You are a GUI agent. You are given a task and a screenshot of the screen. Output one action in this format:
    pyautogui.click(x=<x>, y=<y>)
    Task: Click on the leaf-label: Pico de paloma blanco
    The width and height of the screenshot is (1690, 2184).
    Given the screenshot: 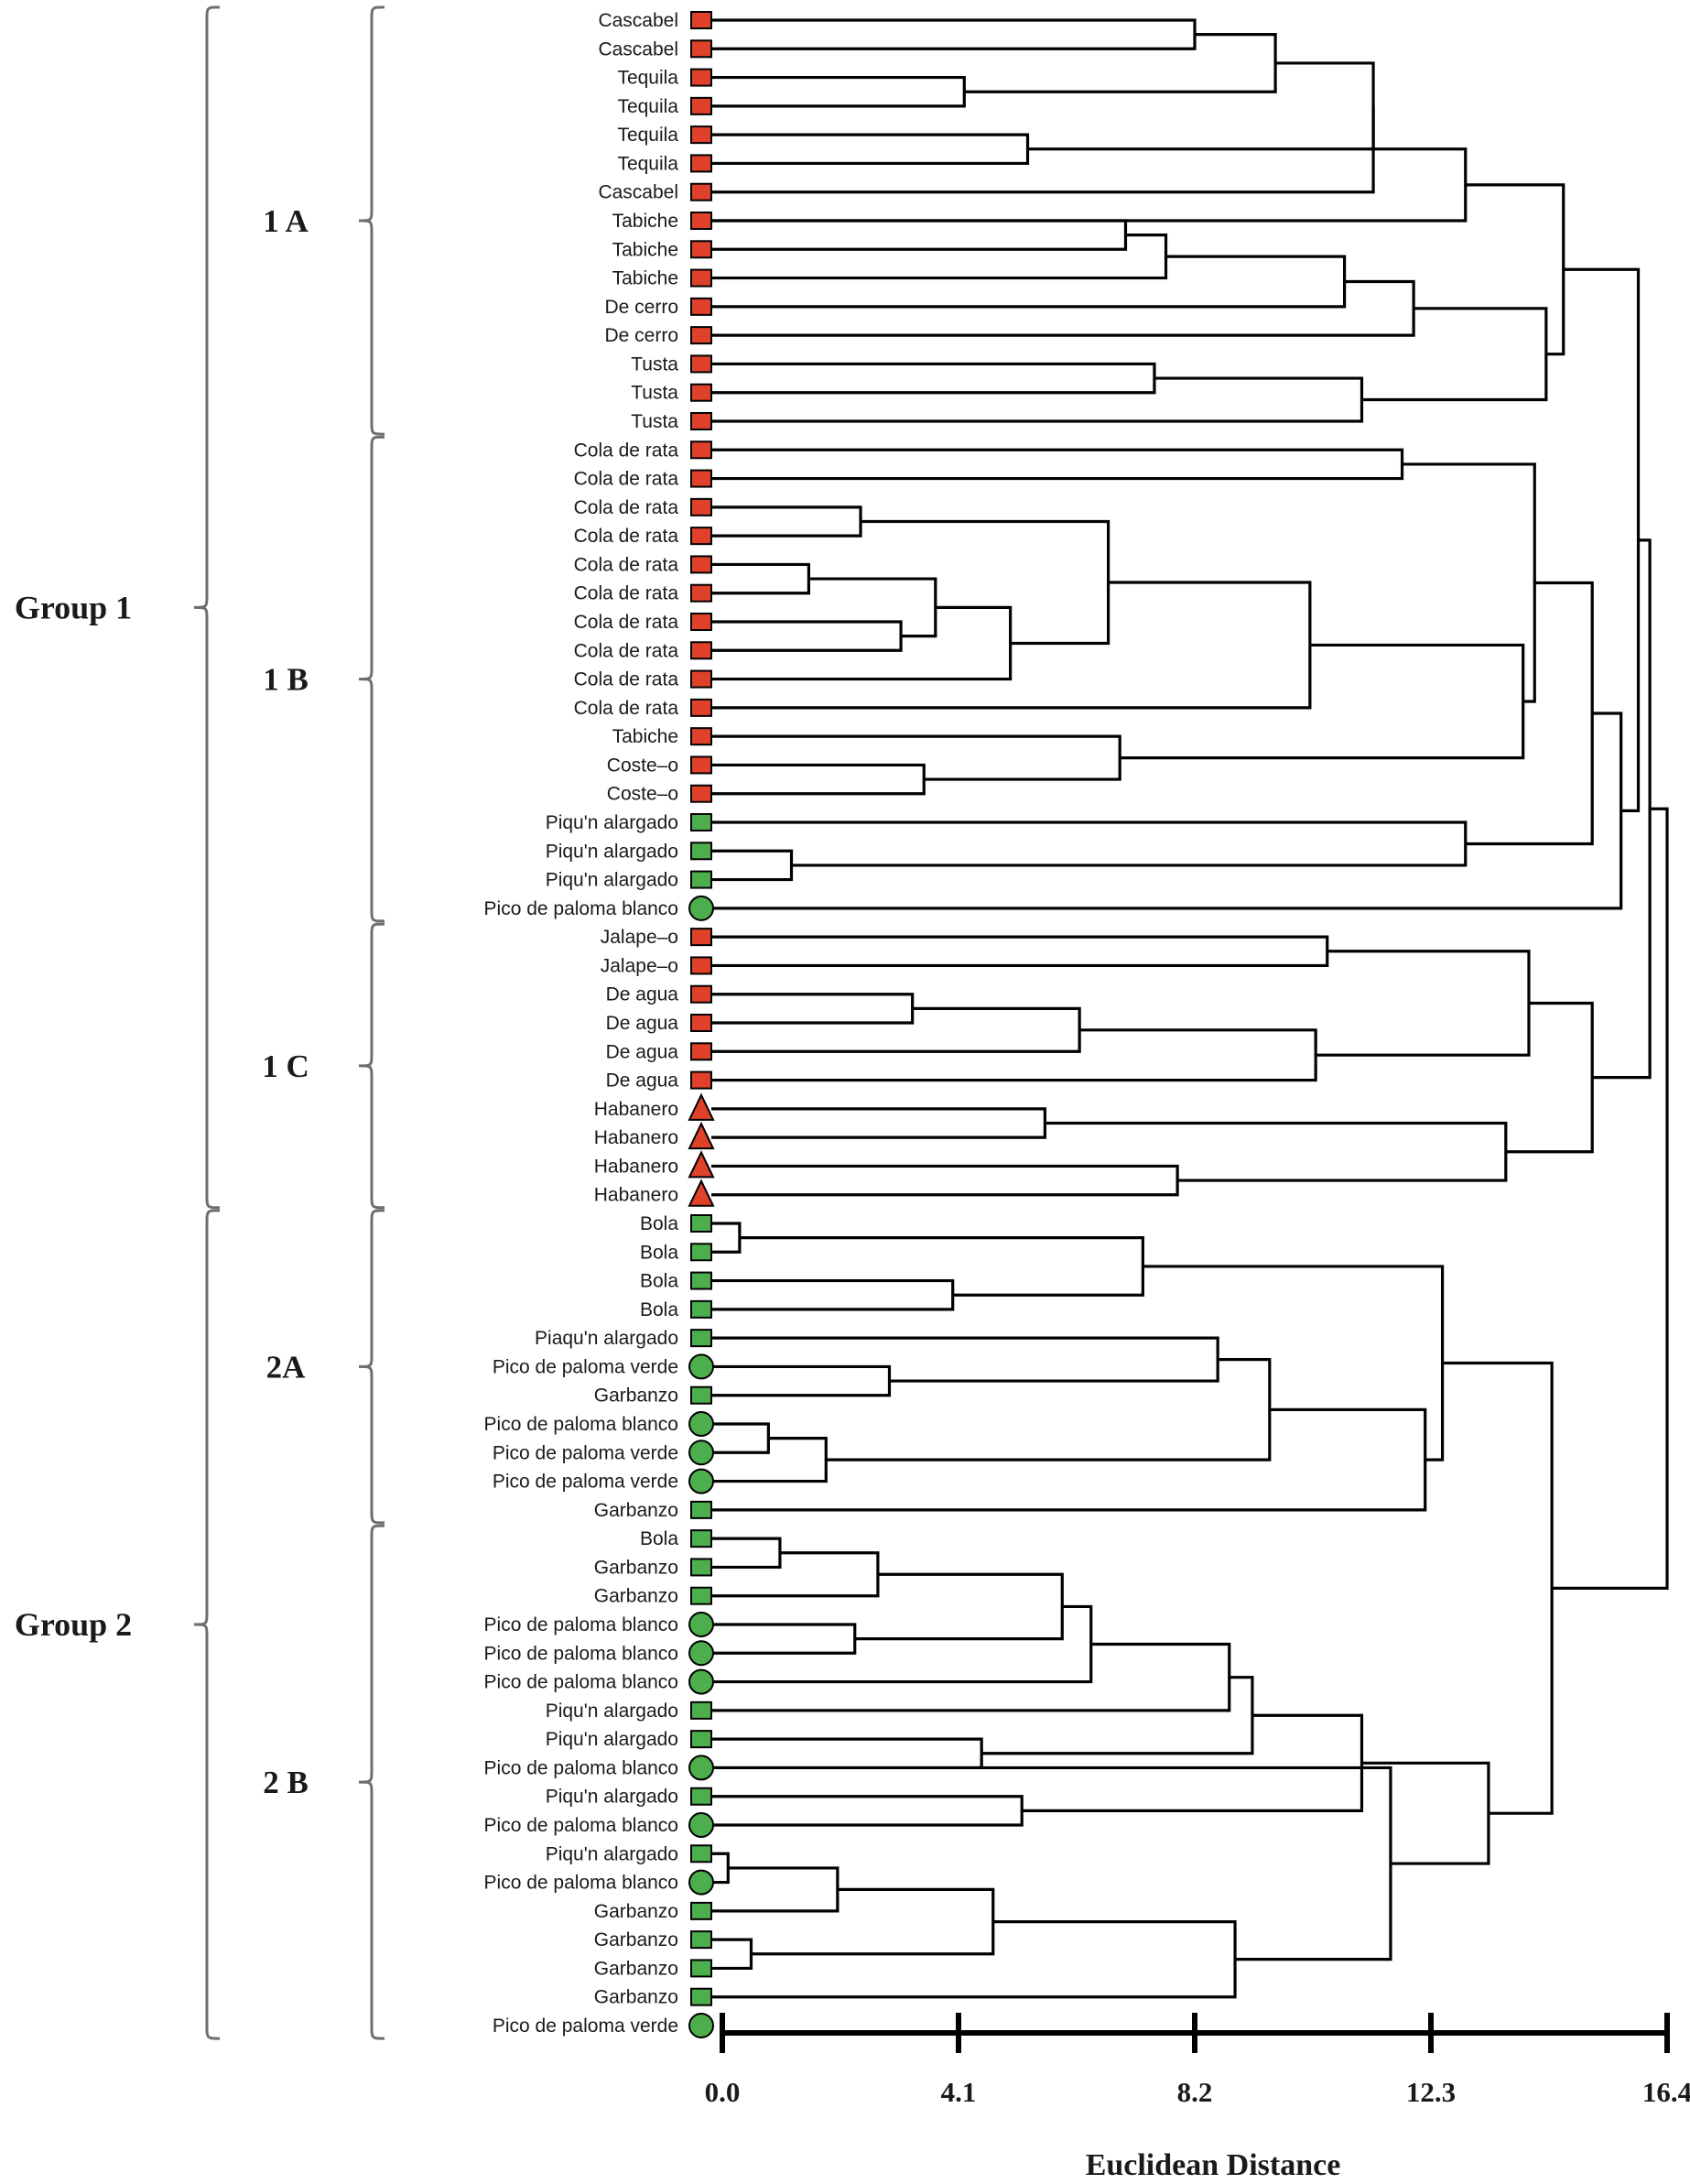 What is the action you would take?
    pyautogui.click(x=581, y=1825)
    